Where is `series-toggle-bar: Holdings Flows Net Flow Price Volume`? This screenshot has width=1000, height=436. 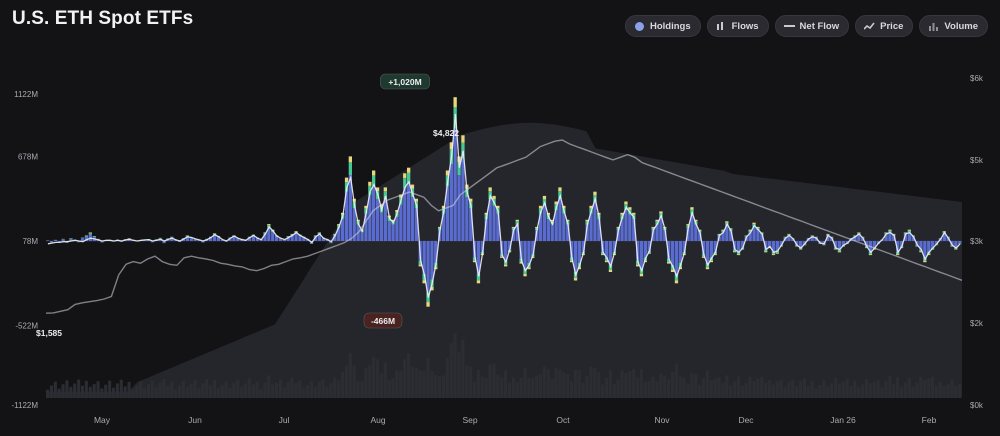
series-toggle-bar: Holdings Flows Net Flow Price Volume is located at coordinates (806, 26).